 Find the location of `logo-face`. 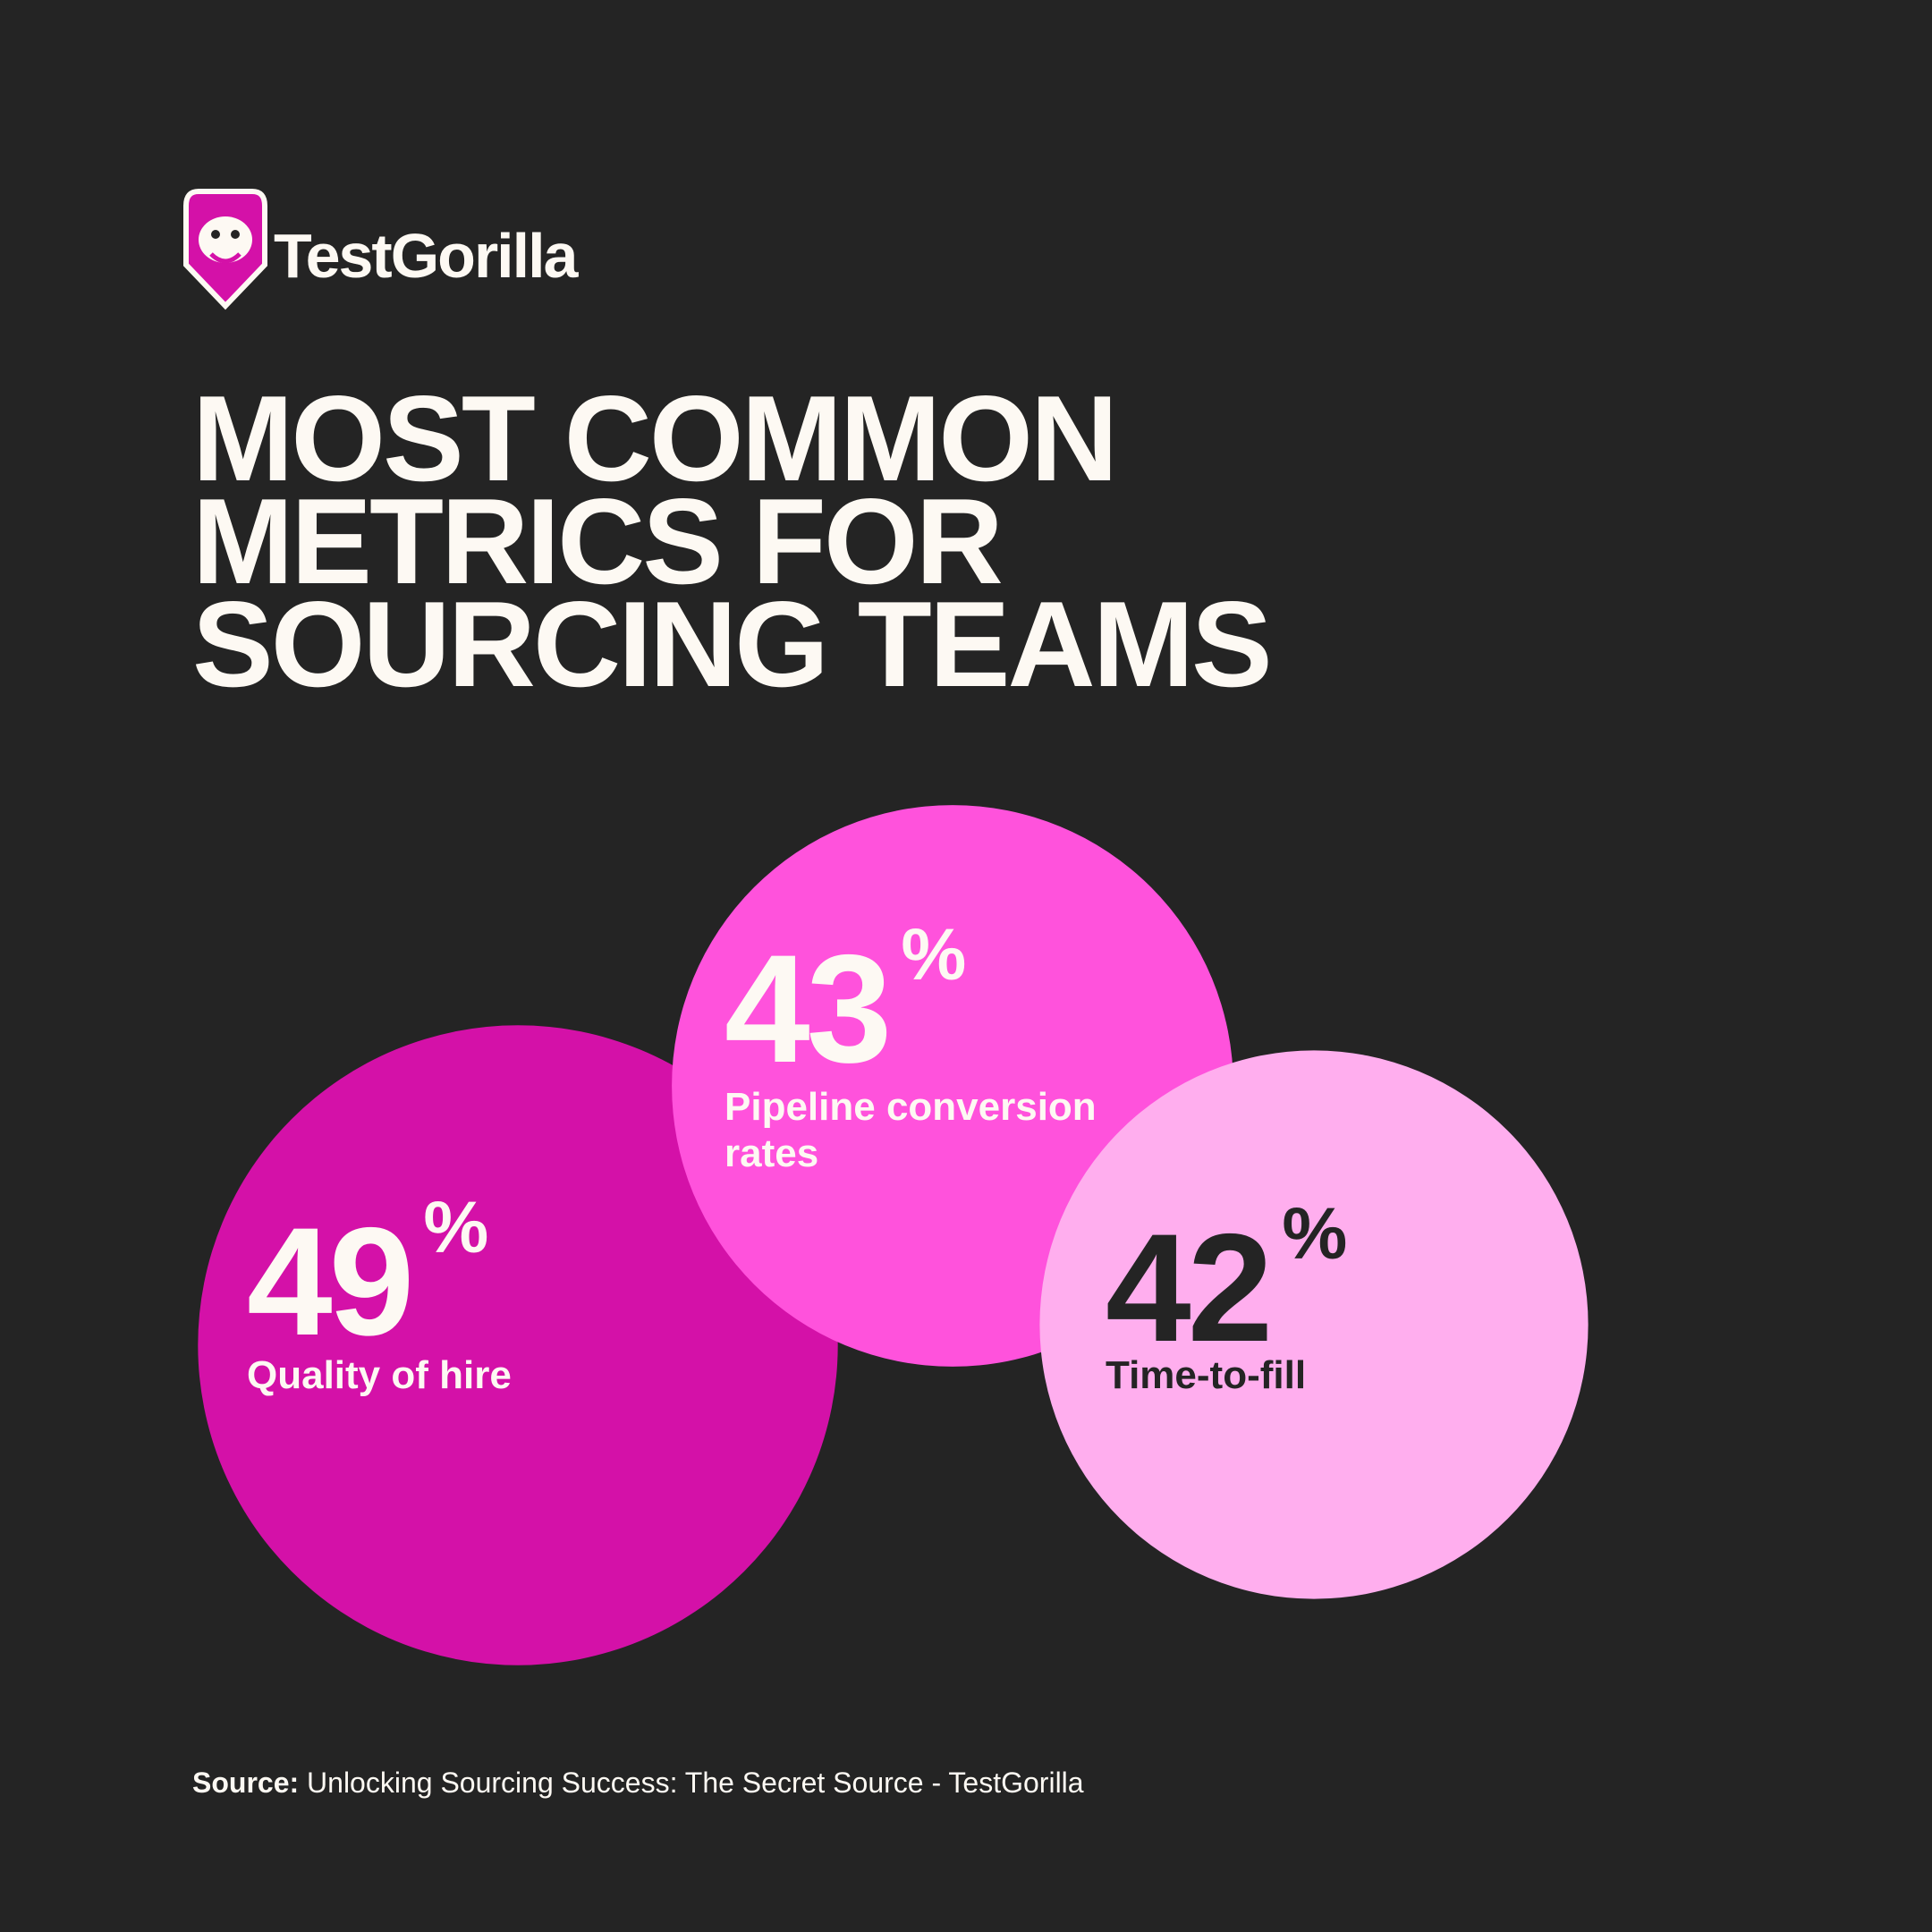

logo-face is located at coordinates (225, 239).